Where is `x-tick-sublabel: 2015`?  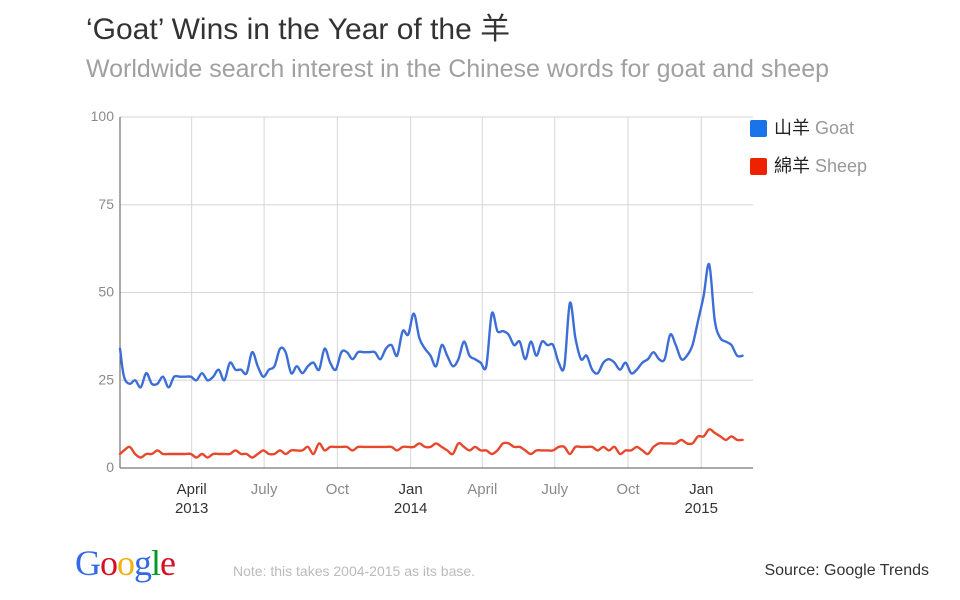
x-tick-sublabel: 2015 is located at coordinates (701, 508).